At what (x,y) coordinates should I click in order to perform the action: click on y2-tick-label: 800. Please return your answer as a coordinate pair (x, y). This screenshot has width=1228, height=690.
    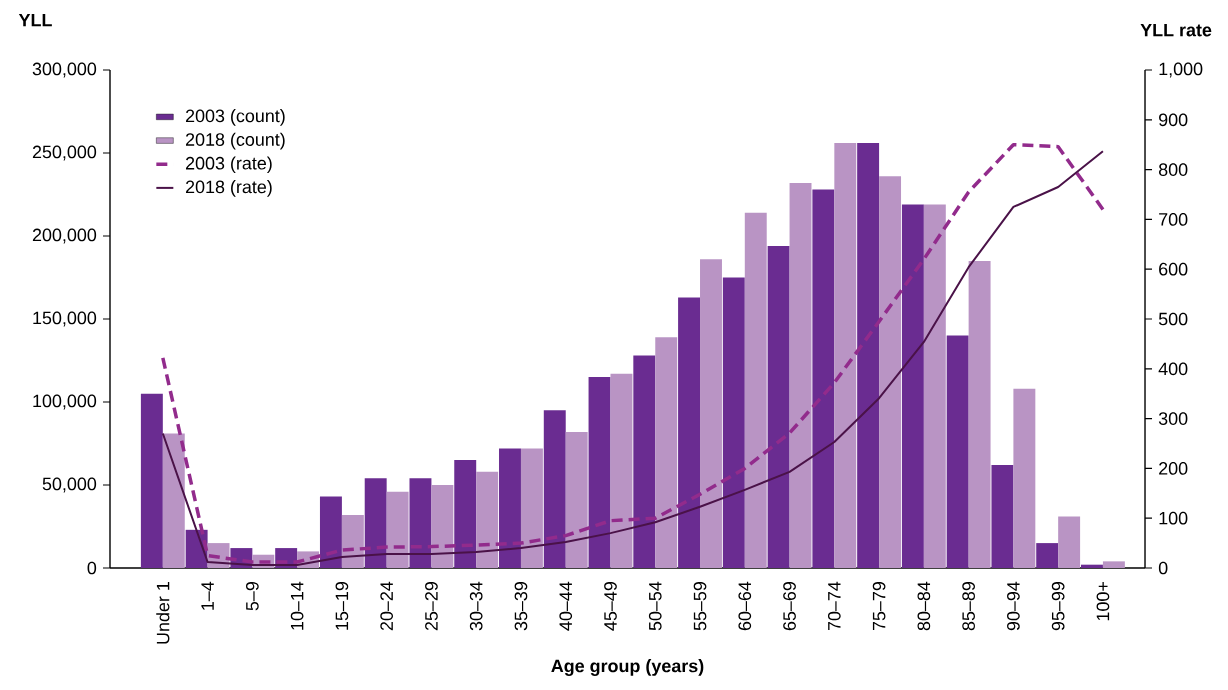
    Looking at the image, I should click on (1173, 169).